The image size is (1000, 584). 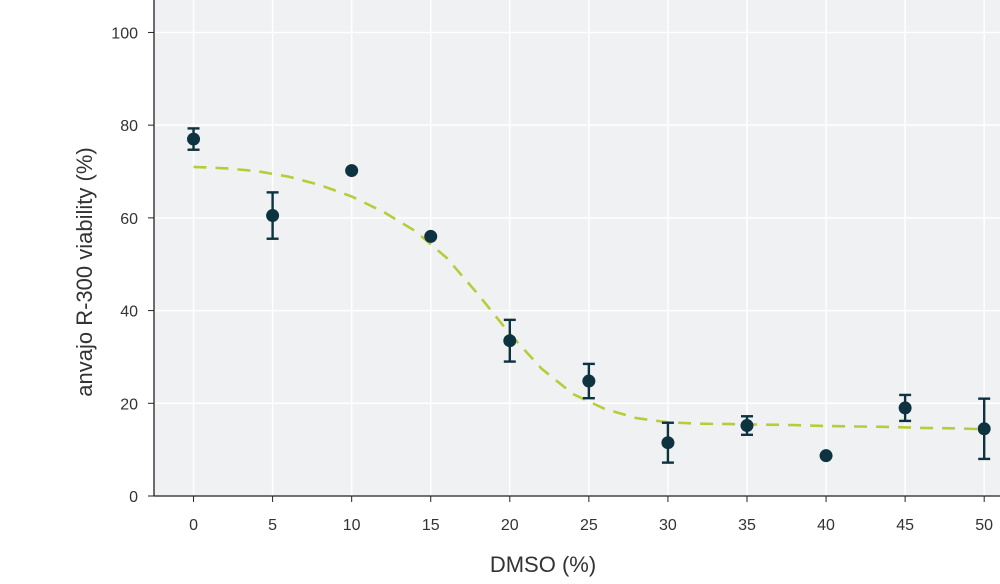 What do you see at coordinates (84, 271) in the screenshot?
I see `y-axis-title: anvajo R-300 viability (%)` at bounding box center [84, 271].